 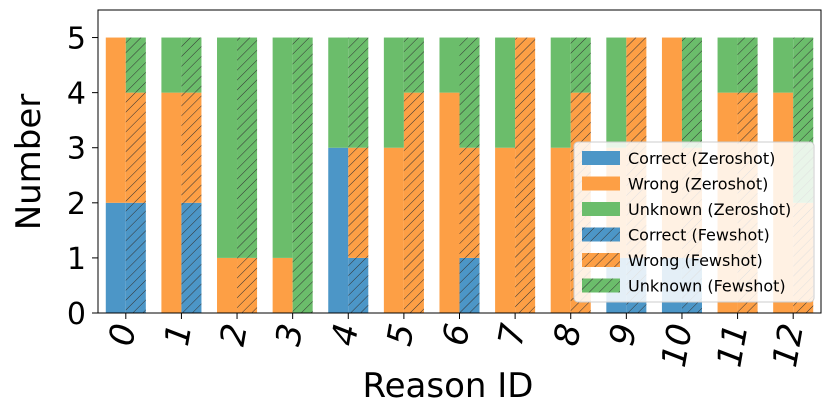 I want to click on legend-label: Unknown (Zeroshot), so click(x=709, y=209).